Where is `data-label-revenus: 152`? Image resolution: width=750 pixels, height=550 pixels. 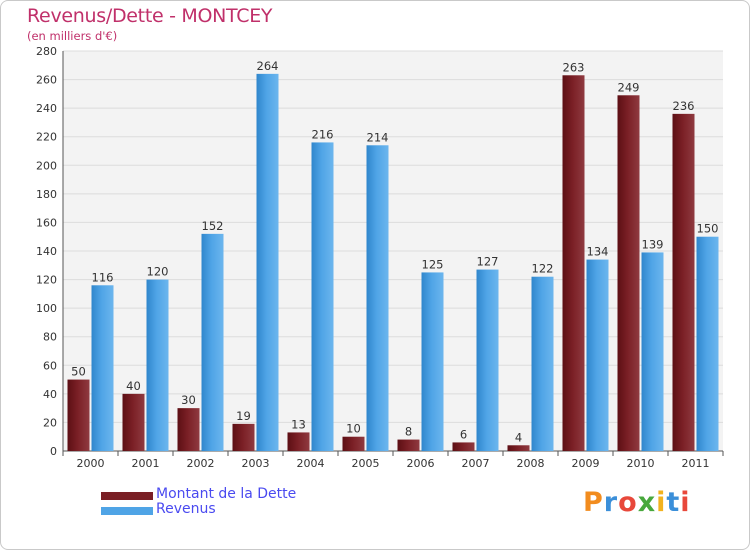
data-label-revenus: 152 is located at coordinates (213, 226).